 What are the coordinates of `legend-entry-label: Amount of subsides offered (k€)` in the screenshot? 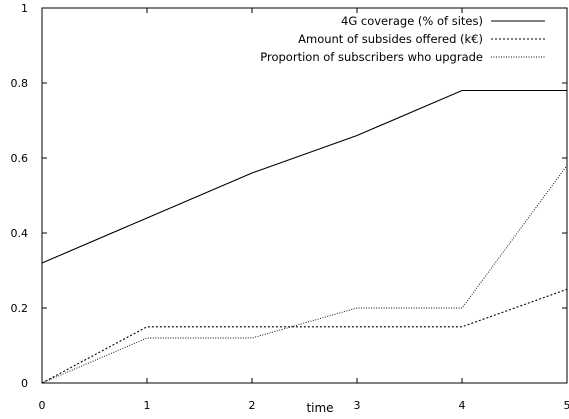 It's located at (390, 39).